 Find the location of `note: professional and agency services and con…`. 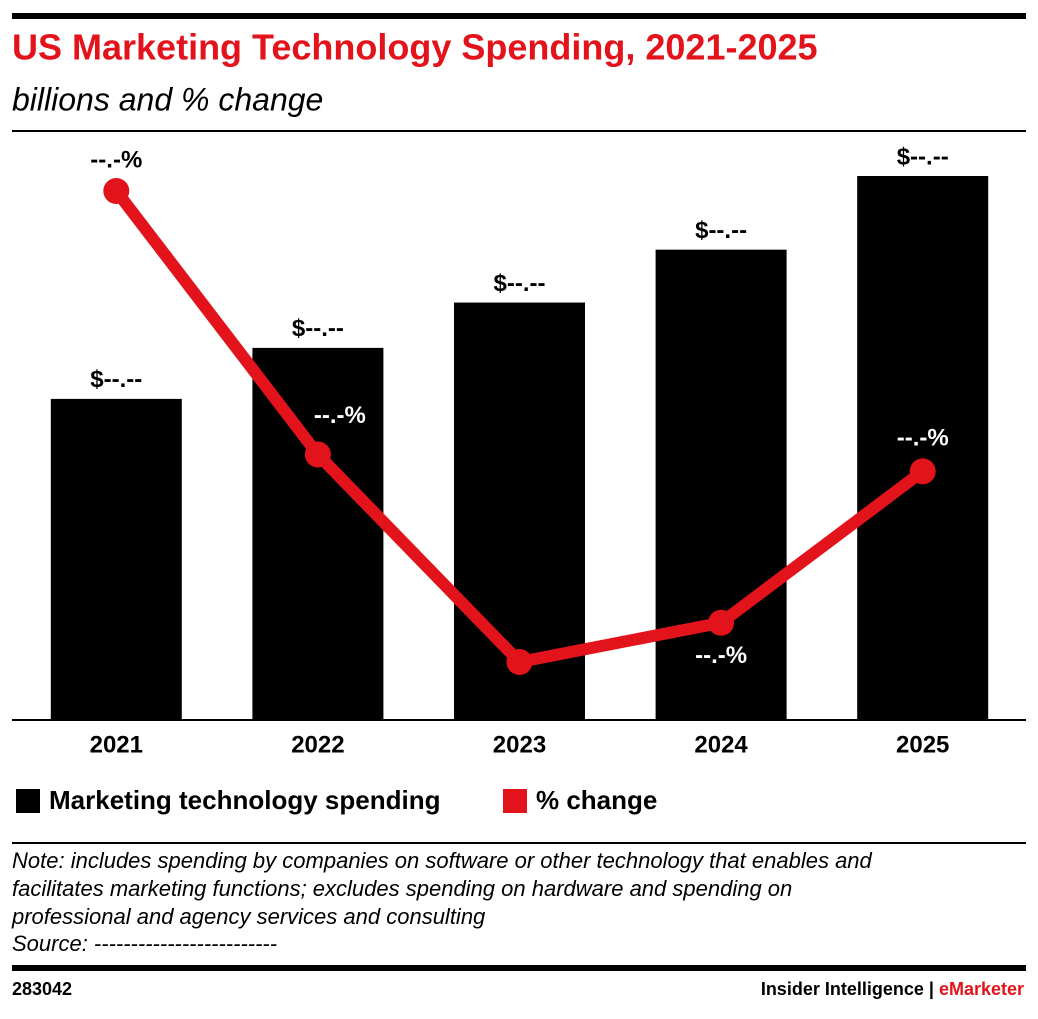

note: professional and agency services and con… is located at coordinates (248, 916).